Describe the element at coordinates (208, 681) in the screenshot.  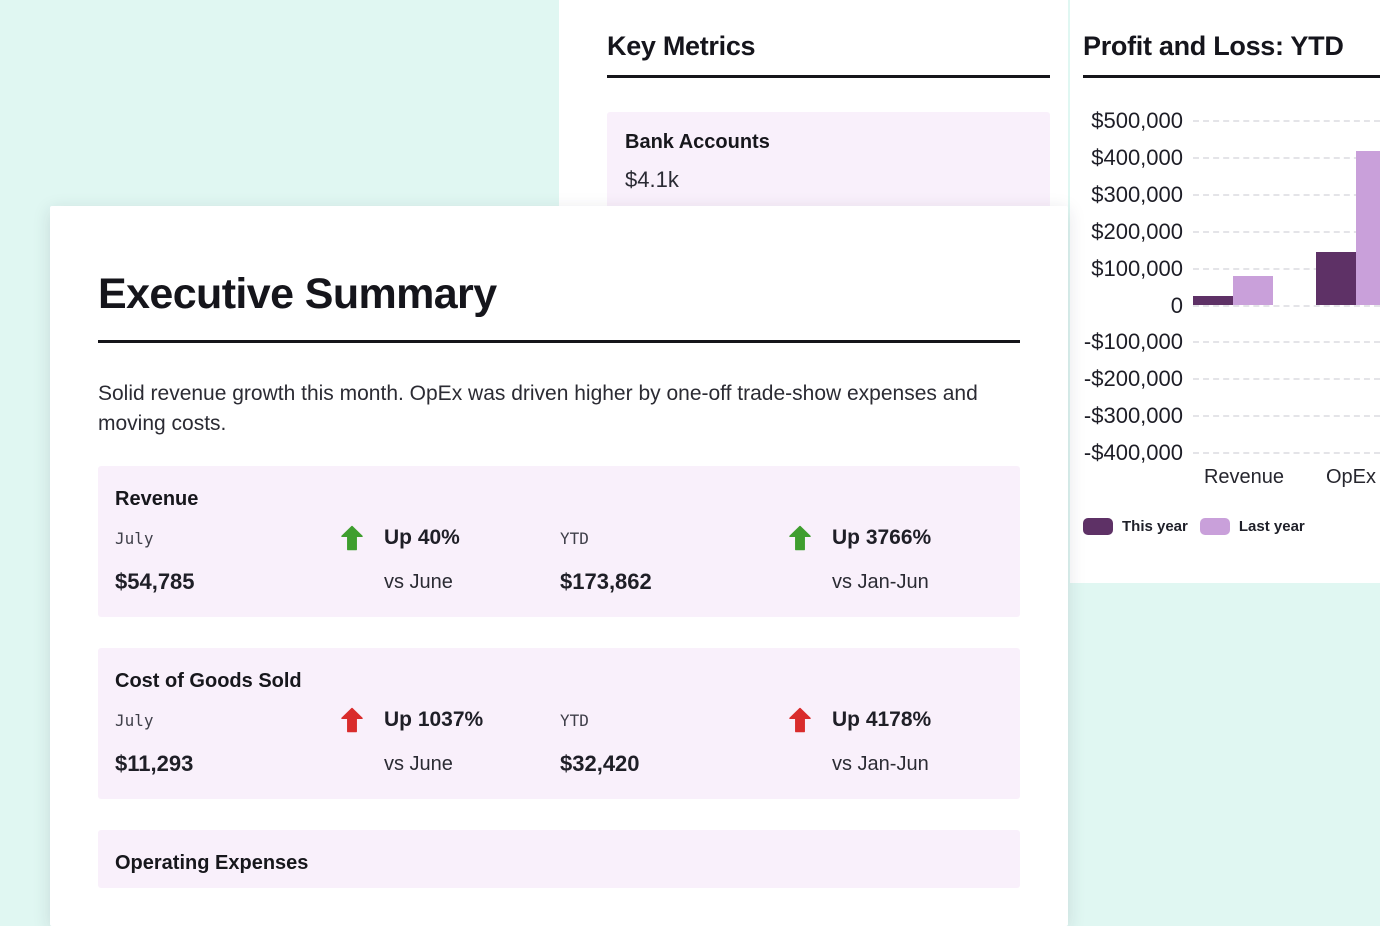
I see `metric-title: Cost of Goods Sold` at that location.